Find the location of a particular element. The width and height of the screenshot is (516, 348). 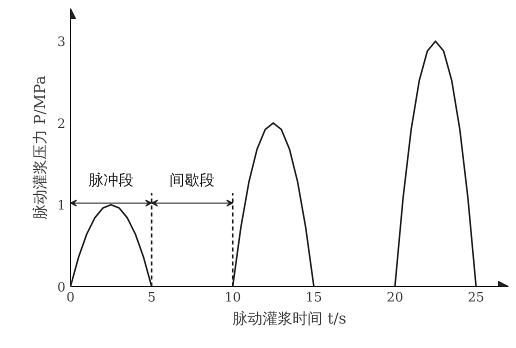

annotation: 间歇段 is located at coordinates (192, 180).